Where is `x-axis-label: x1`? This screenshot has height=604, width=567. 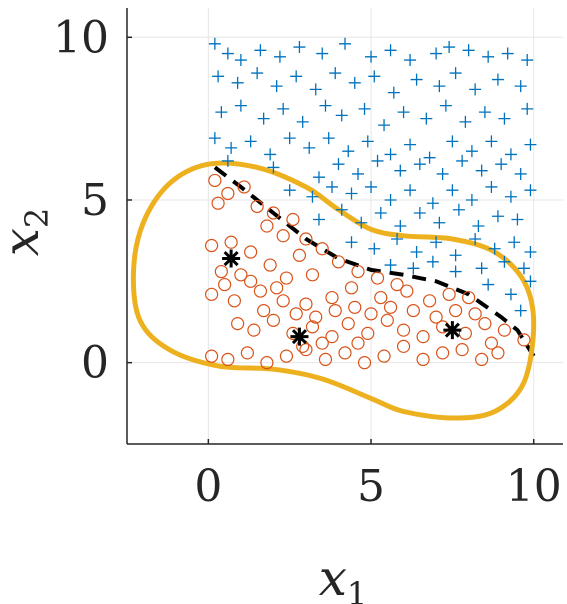 x-axis-label: x1 is located at coordinates (343, 576).